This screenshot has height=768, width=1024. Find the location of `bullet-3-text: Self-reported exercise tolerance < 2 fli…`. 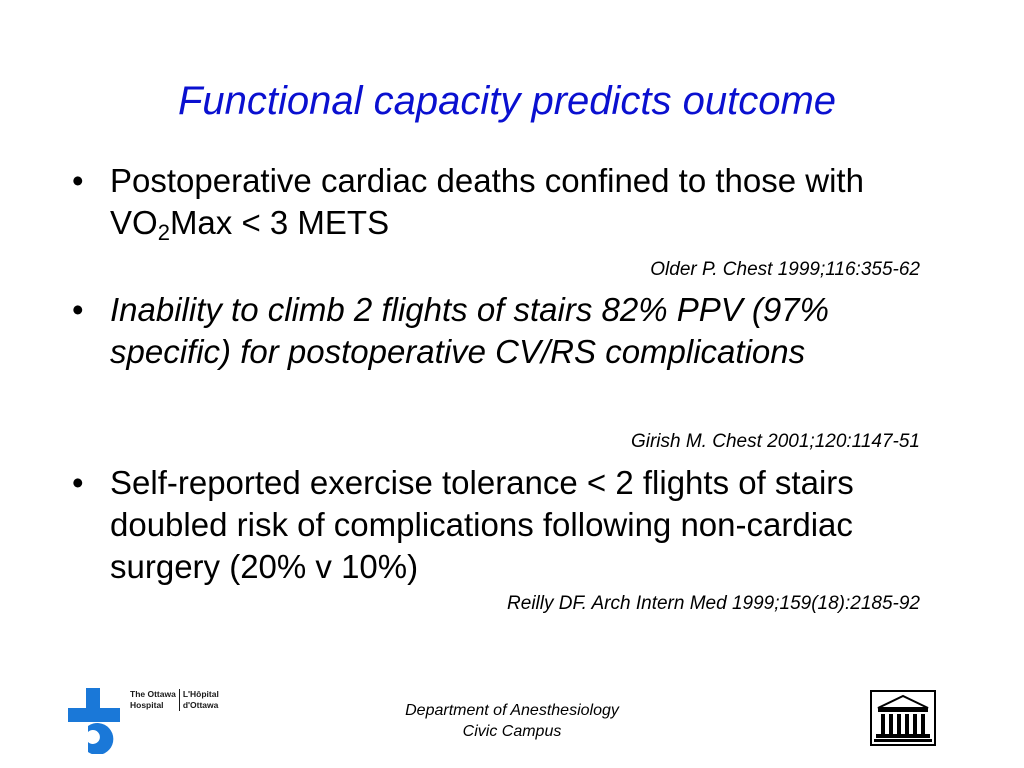

bullet-3-text: Self-reported exercise tolerance < 2 fli… is located at coordinates (482, 524).